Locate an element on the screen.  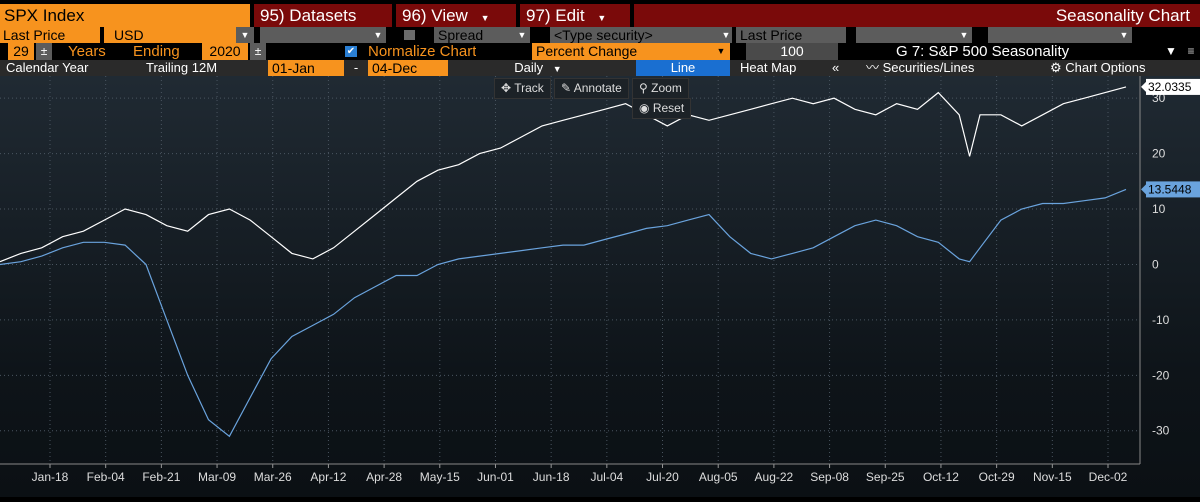
chart-options-button: ⚙ Chart Options is located at coordinates (1097, 68).